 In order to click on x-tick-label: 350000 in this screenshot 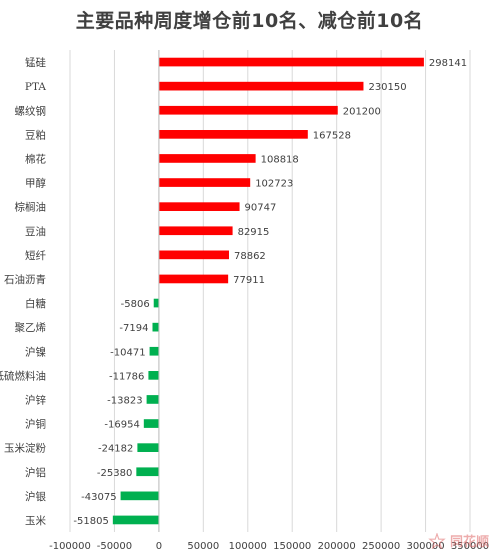, I will do `click(470, 546)`.